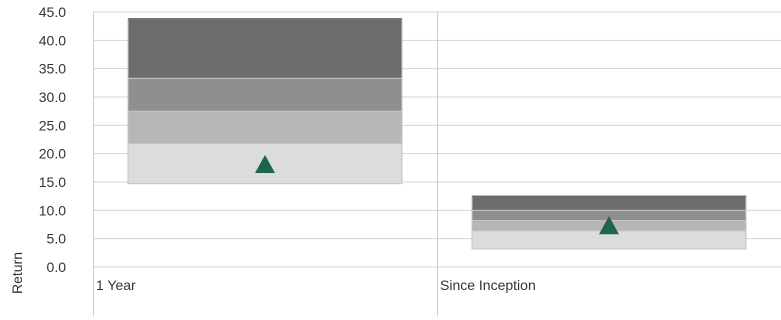  Describe the element at coordinates (17, 273) in the screenshot. I see `y-axis-title: Return` at that location.